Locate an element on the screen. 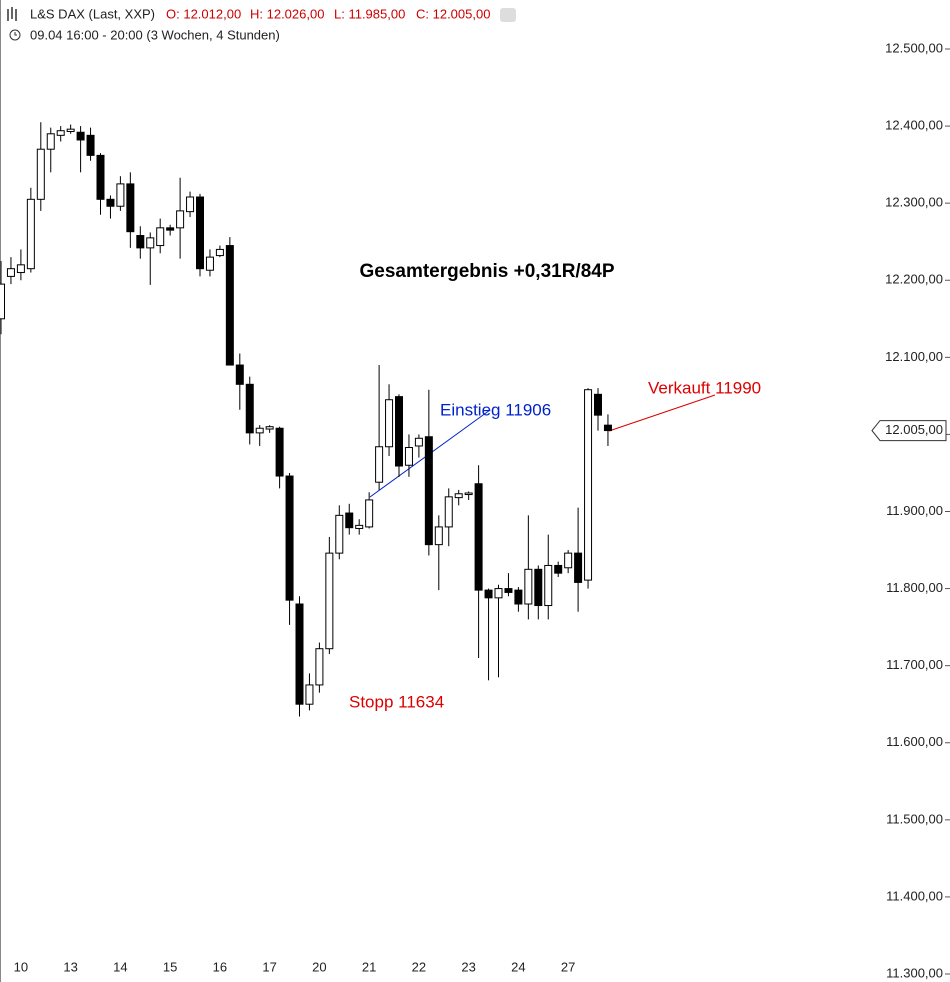  last-price-label: 12.005,00 is located at coordinates (914, 429).